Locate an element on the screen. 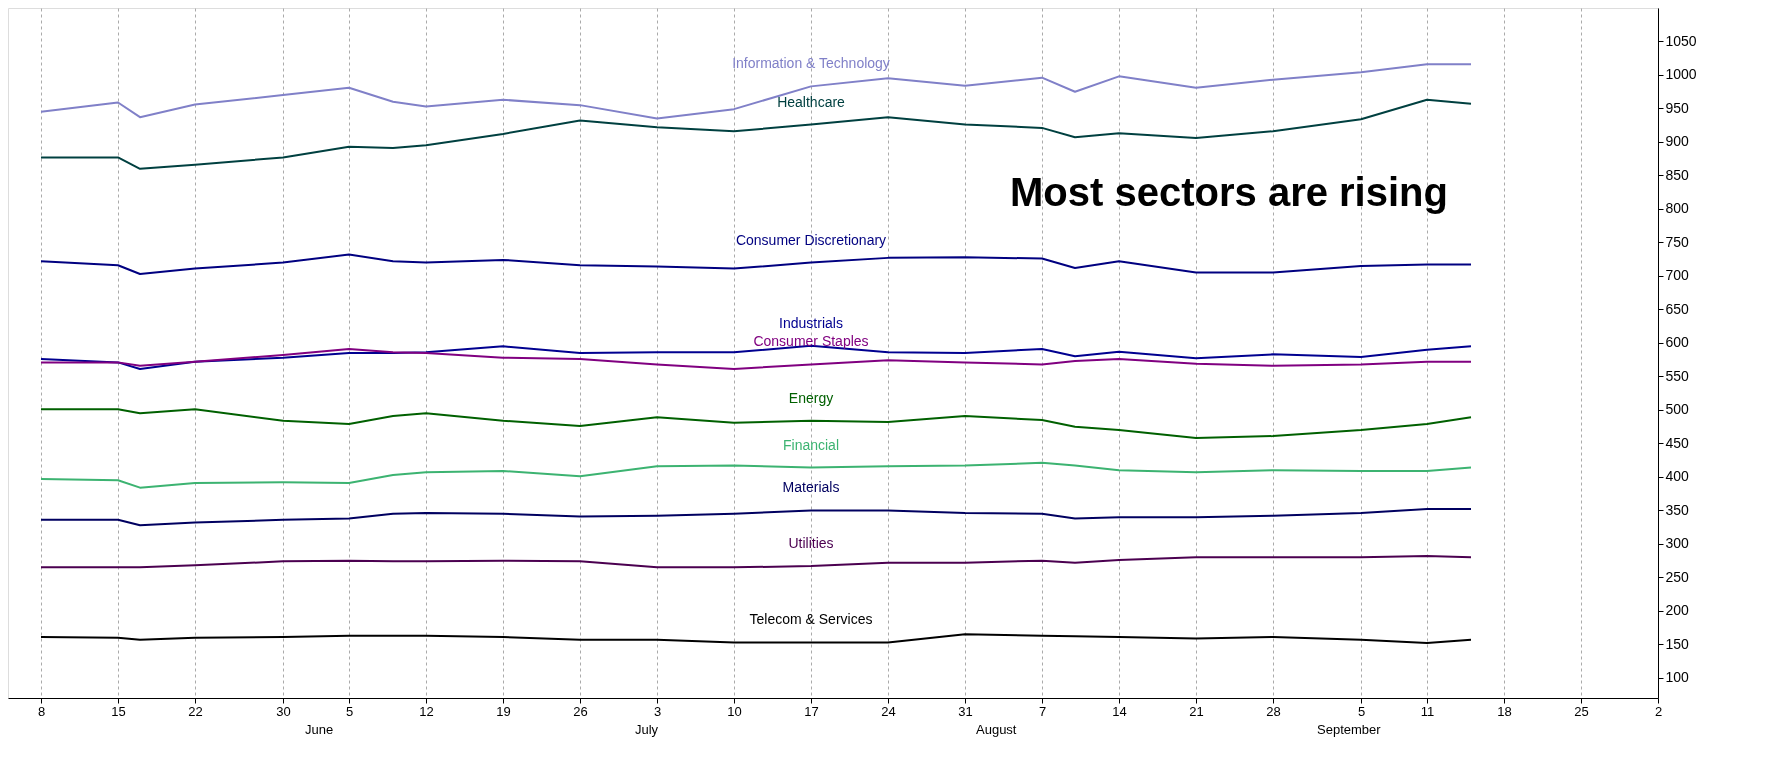  x-tick-label: 17 is located at coordinates (811, 711).